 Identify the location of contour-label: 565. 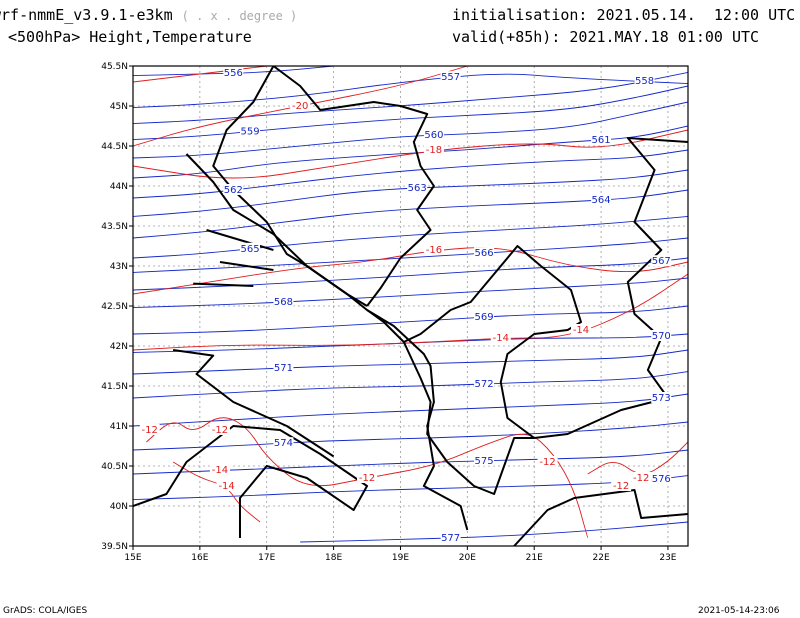
(249, 249).